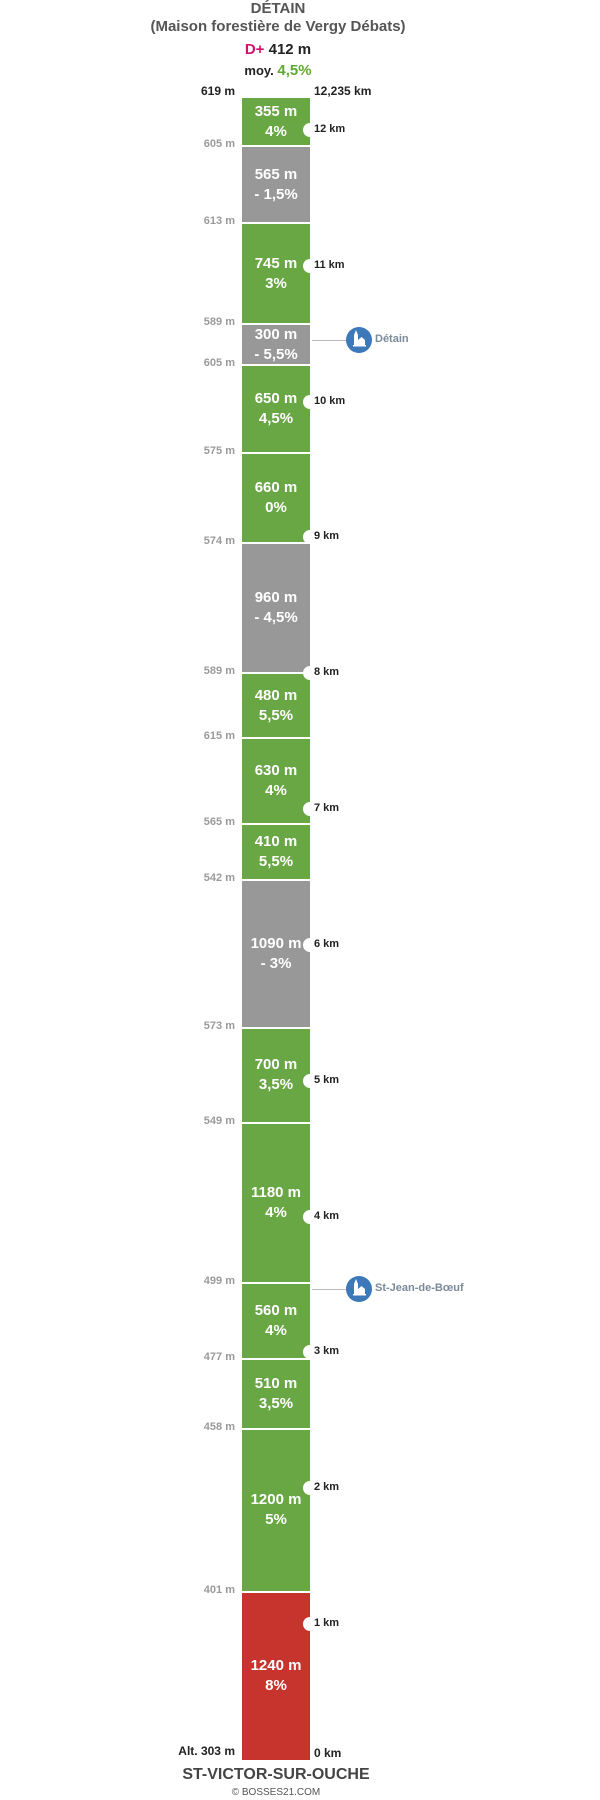 This screenshot has width=600, height=1800. I want to click on segment-grade: - 1,5%, so click(276, 194).